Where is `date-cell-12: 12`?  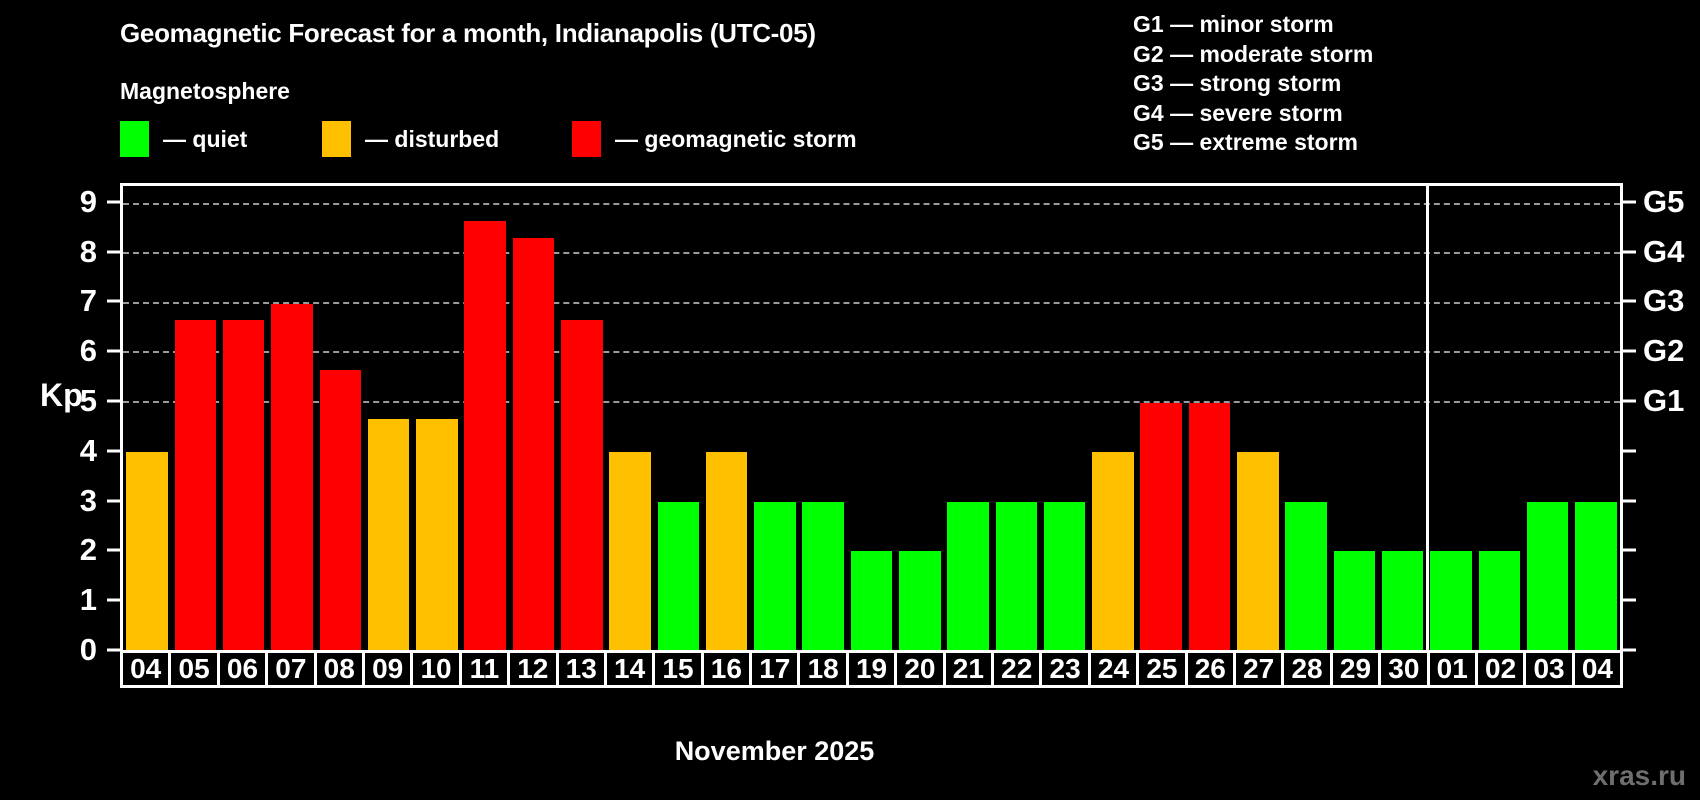
date-cell-12: 12 is located at coordinates (533, 669).